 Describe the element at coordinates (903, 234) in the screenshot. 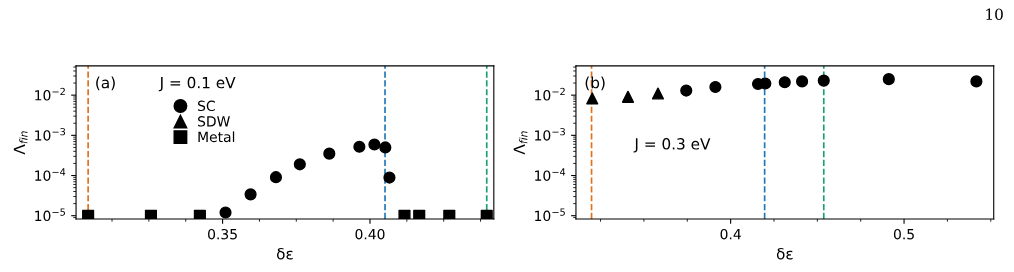

I see `x-tick-label: 0.5` at that location.